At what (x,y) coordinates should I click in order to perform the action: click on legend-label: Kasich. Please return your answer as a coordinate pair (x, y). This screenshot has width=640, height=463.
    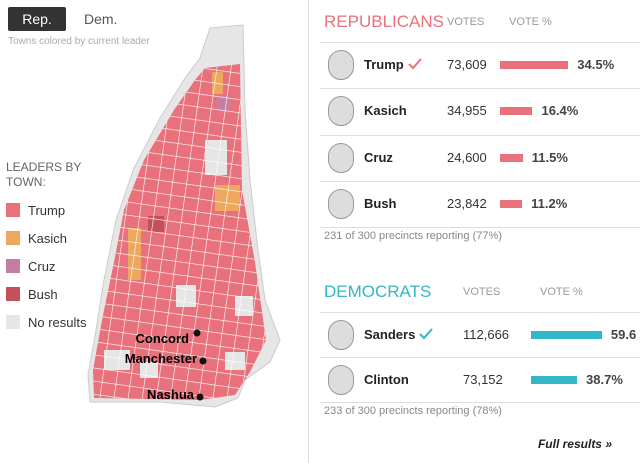
    Looking at the image, I should click on (48, 238).